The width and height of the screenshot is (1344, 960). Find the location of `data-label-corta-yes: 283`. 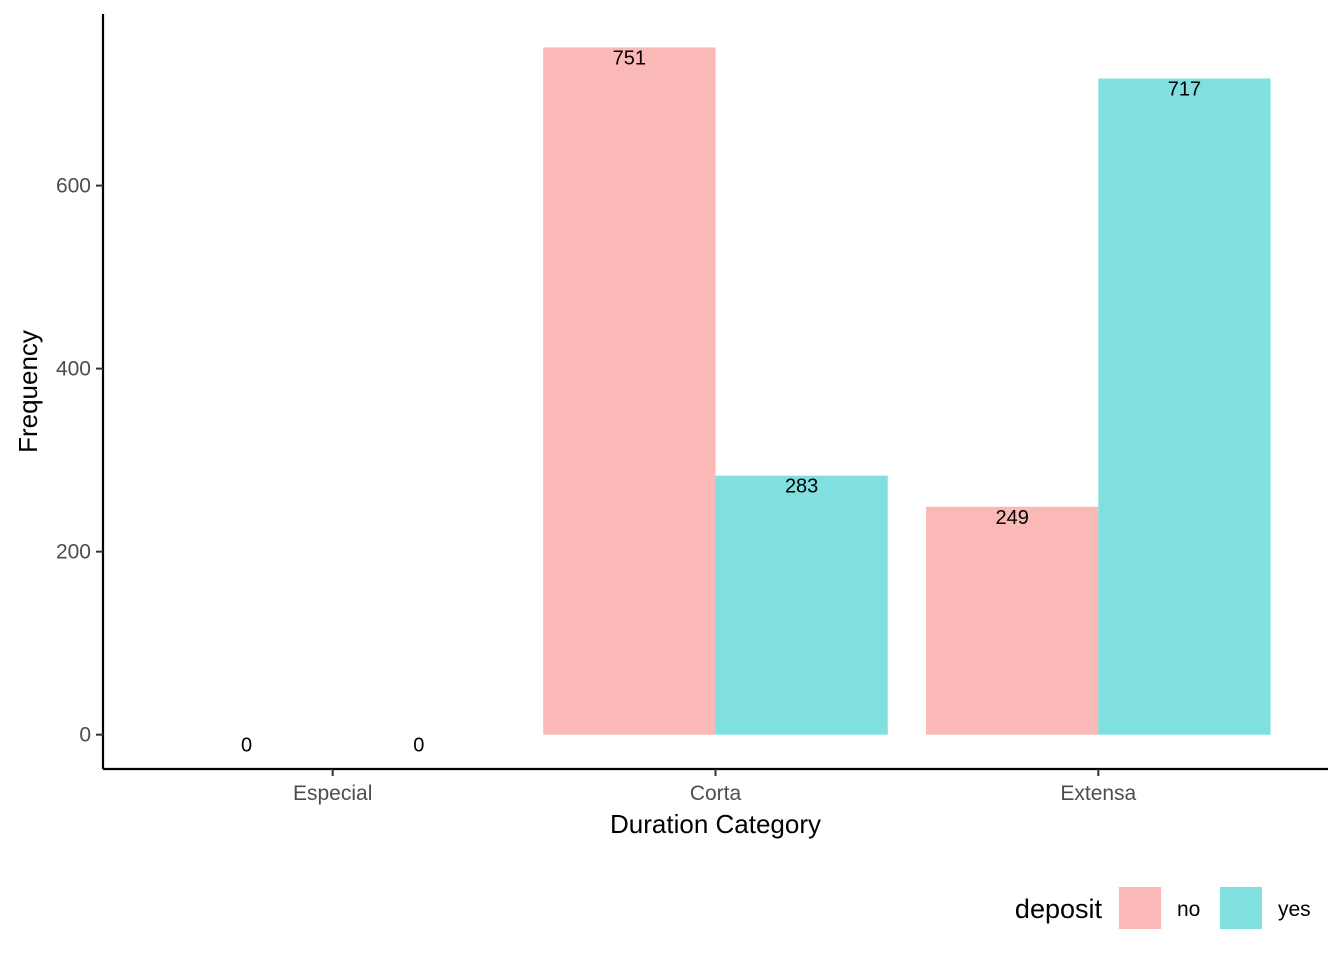

data-label-corta-yes: 283 is located at coordinates (801, 487).